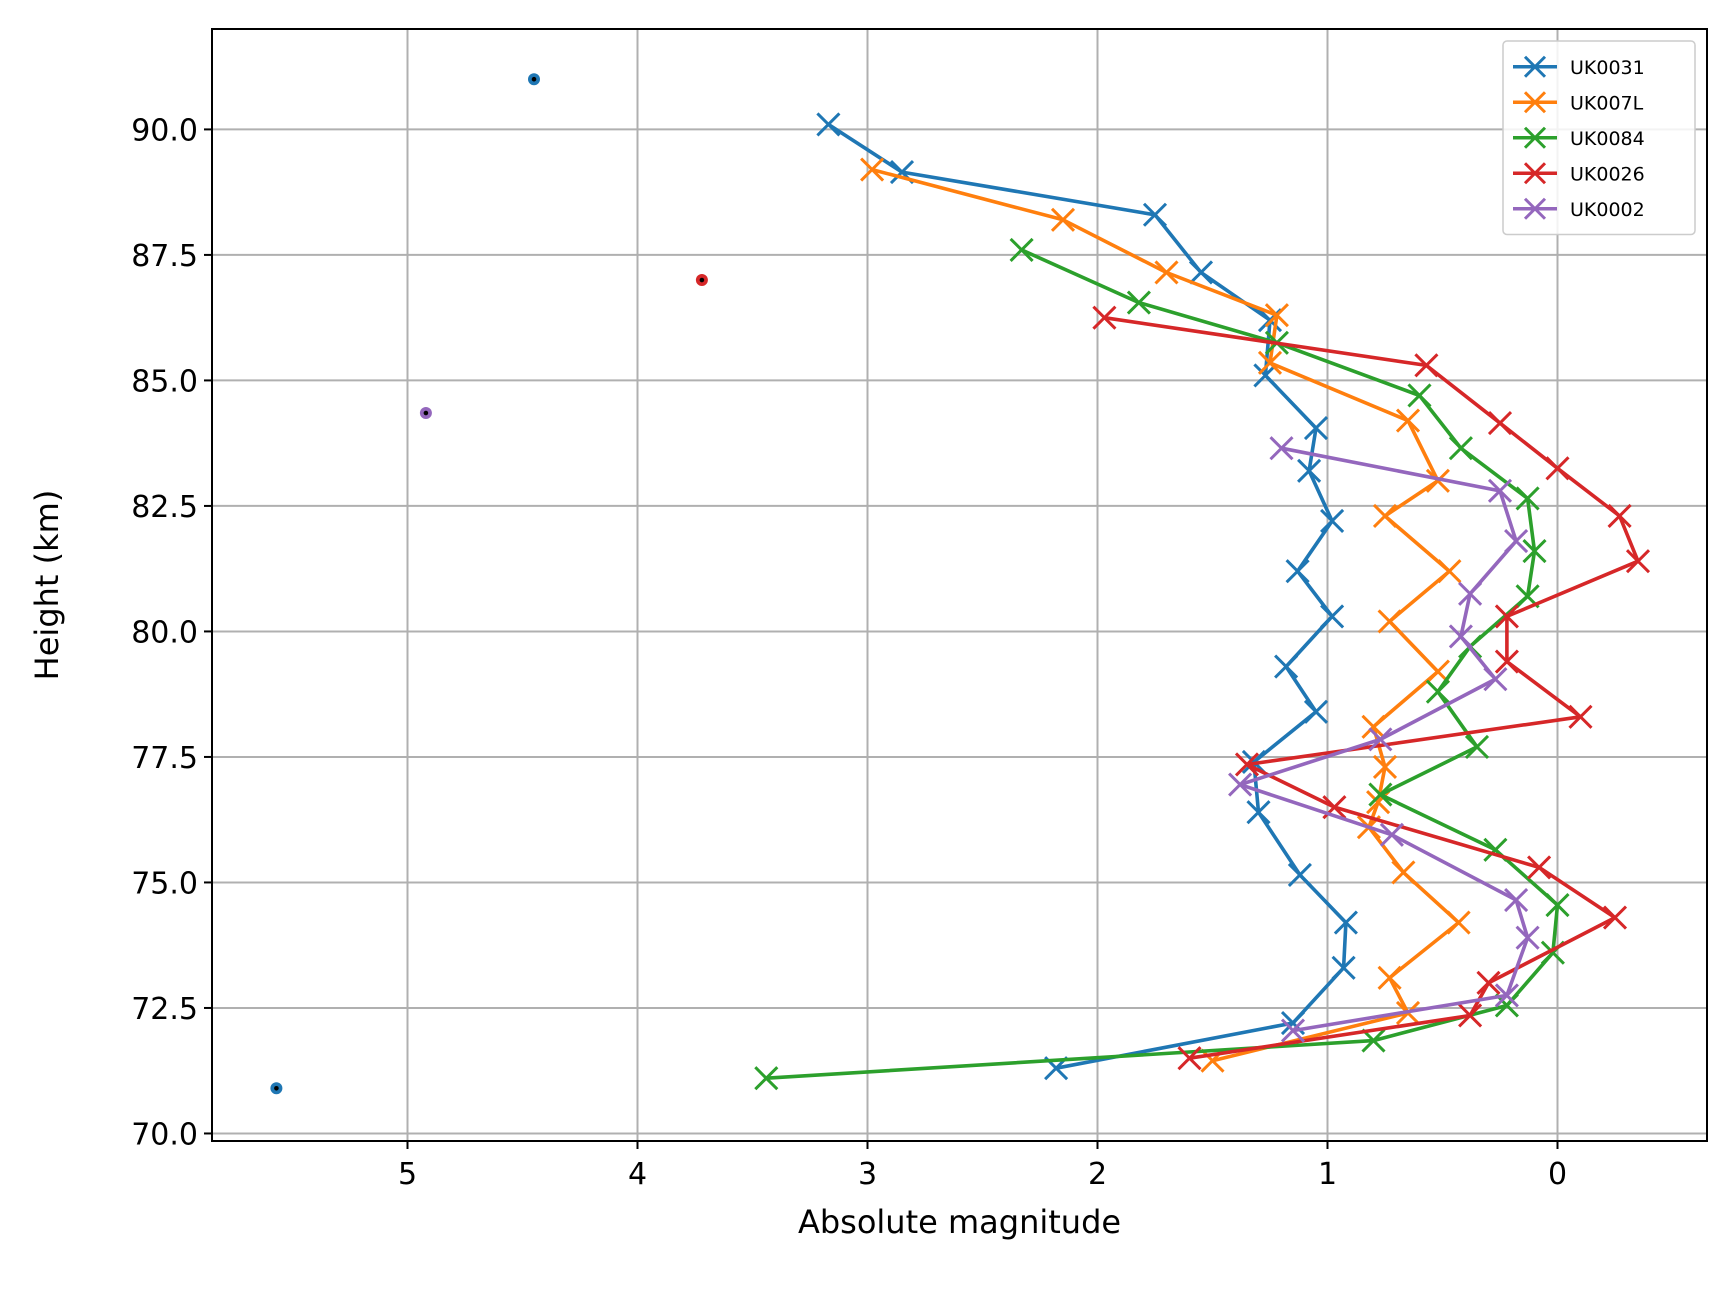 This screenshot has height=1298, width=1728. What do you see at coordinates (47, 585) in the screenshot?
I see `y-axis-label: Height (km)` at bounding box center [47, 585].